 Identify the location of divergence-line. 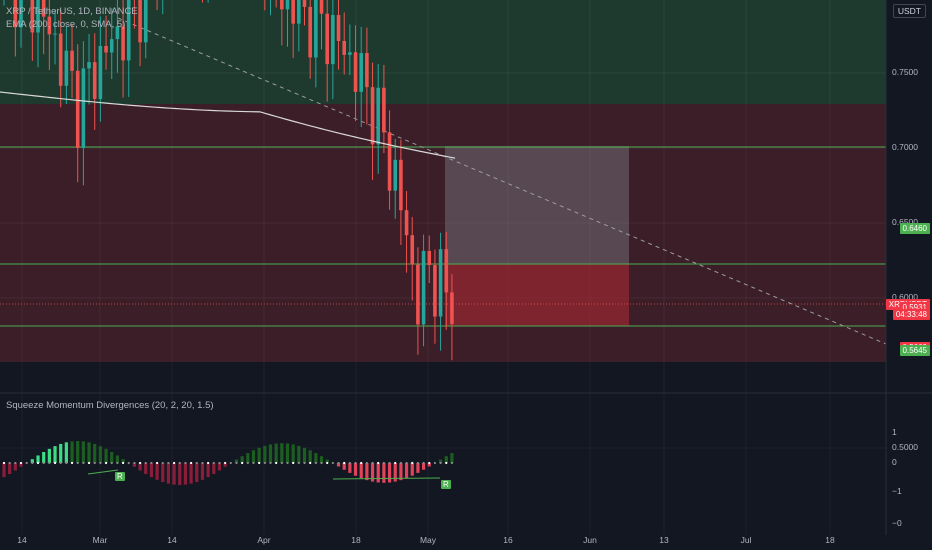
(103, 472).